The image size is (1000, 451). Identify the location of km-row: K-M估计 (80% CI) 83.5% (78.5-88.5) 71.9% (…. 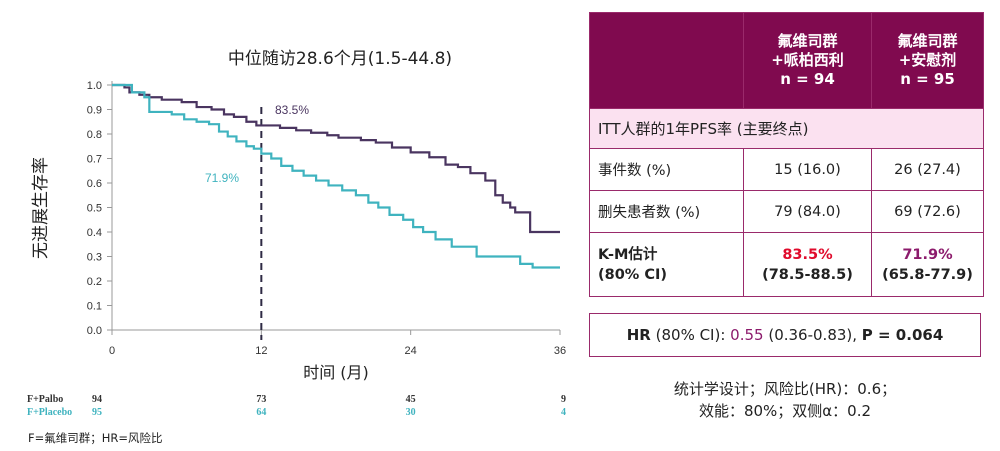
(786, 264).